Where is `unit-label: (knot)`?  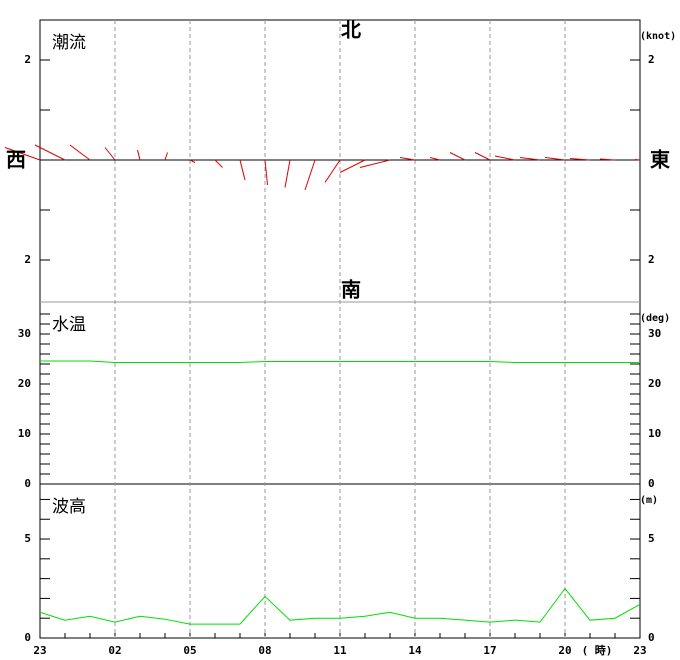
unit-label: (knot) is located at coordinates (658, 36).